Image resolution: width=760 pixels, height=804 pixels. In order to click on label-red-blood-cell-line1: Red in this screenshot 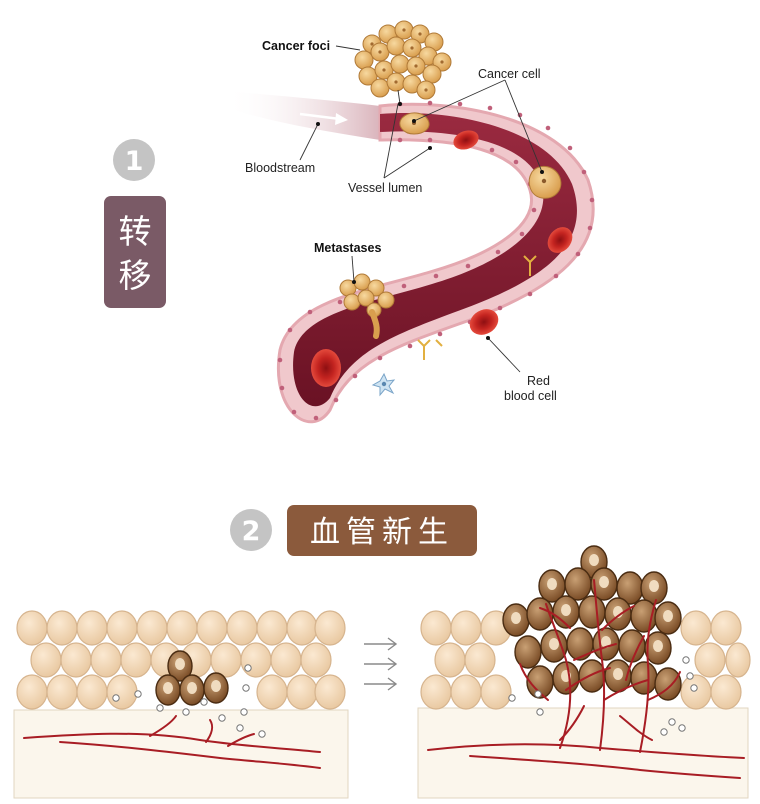, I will do `click(538, 381)`.